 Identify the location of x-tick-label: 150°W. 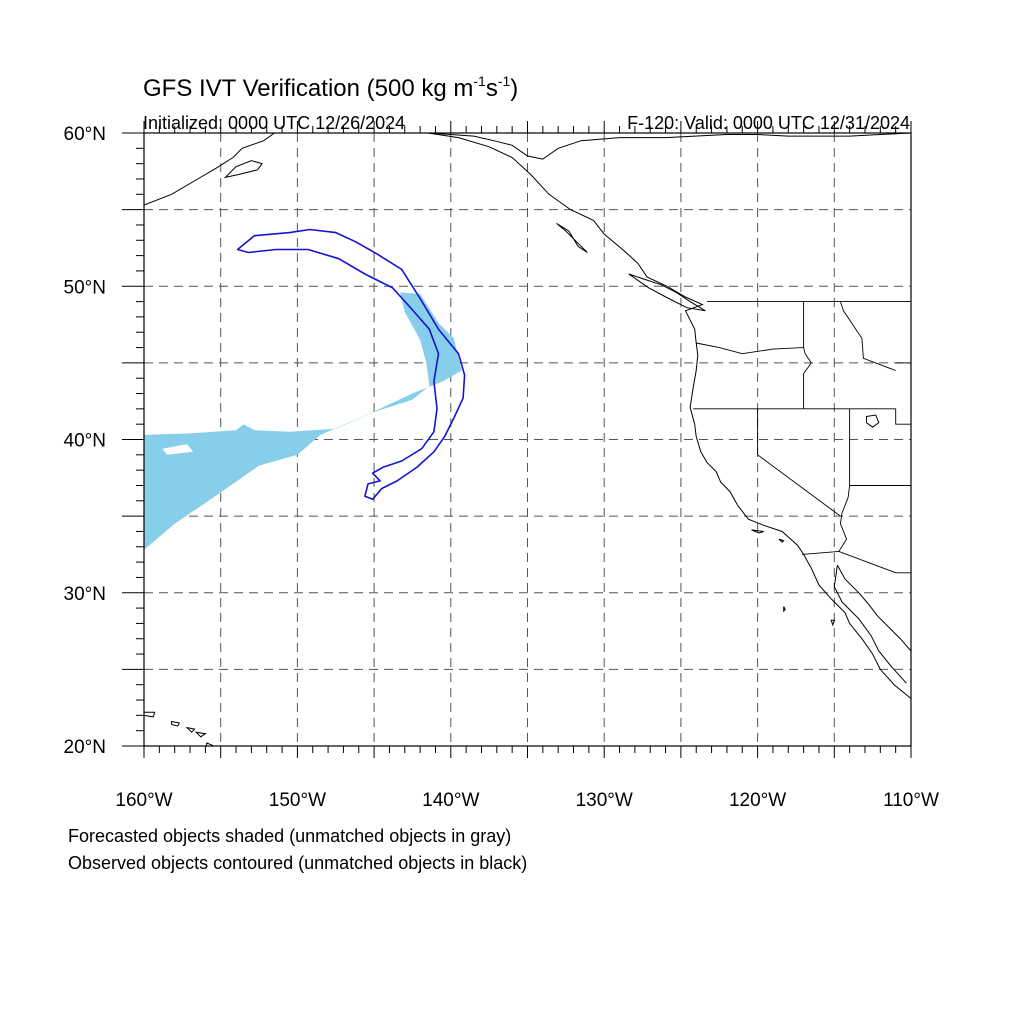
(297, 800).